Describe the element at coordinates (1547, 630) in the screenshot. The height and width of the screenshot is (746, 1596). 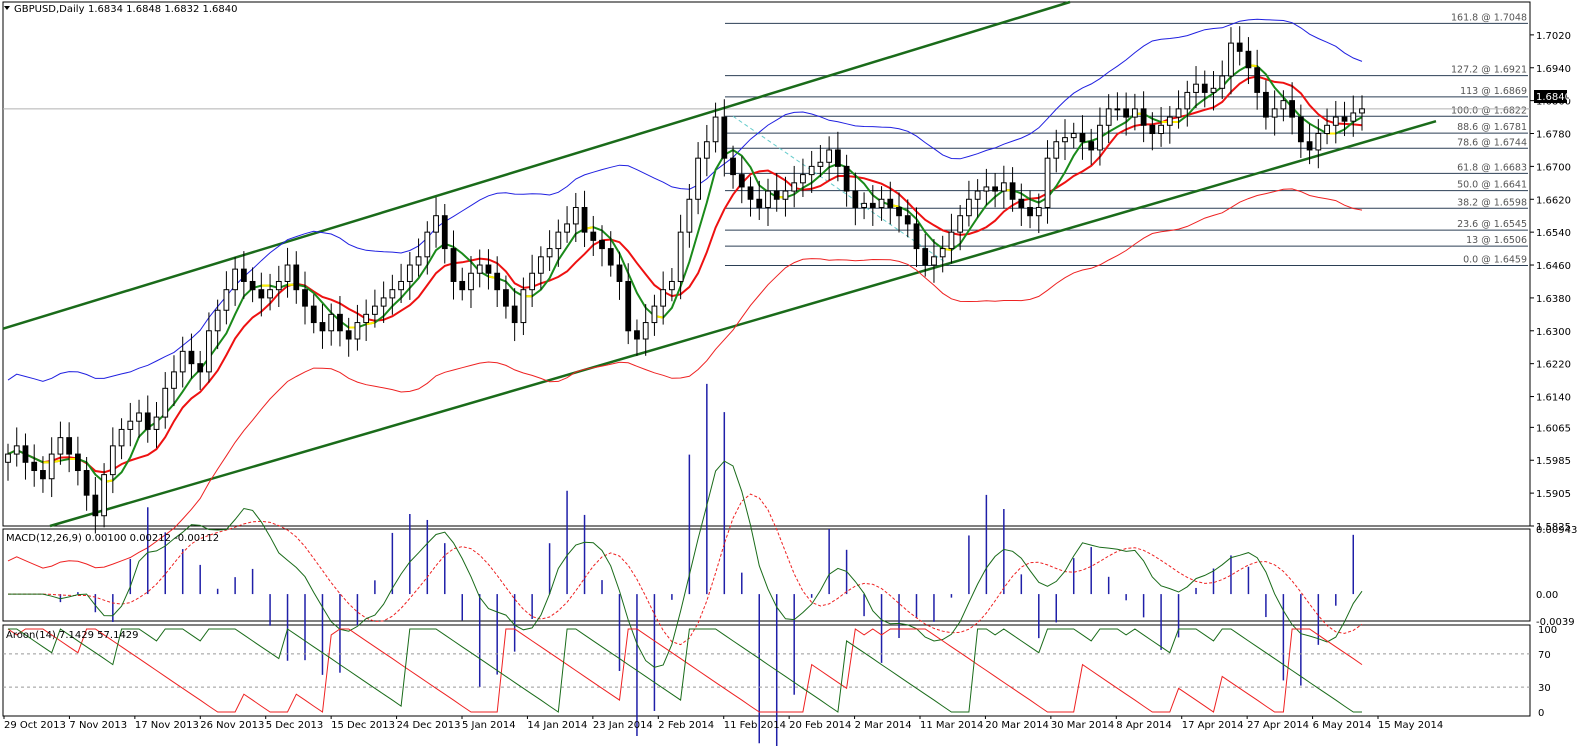
I see `aroon-tick-label: 100` at that location.